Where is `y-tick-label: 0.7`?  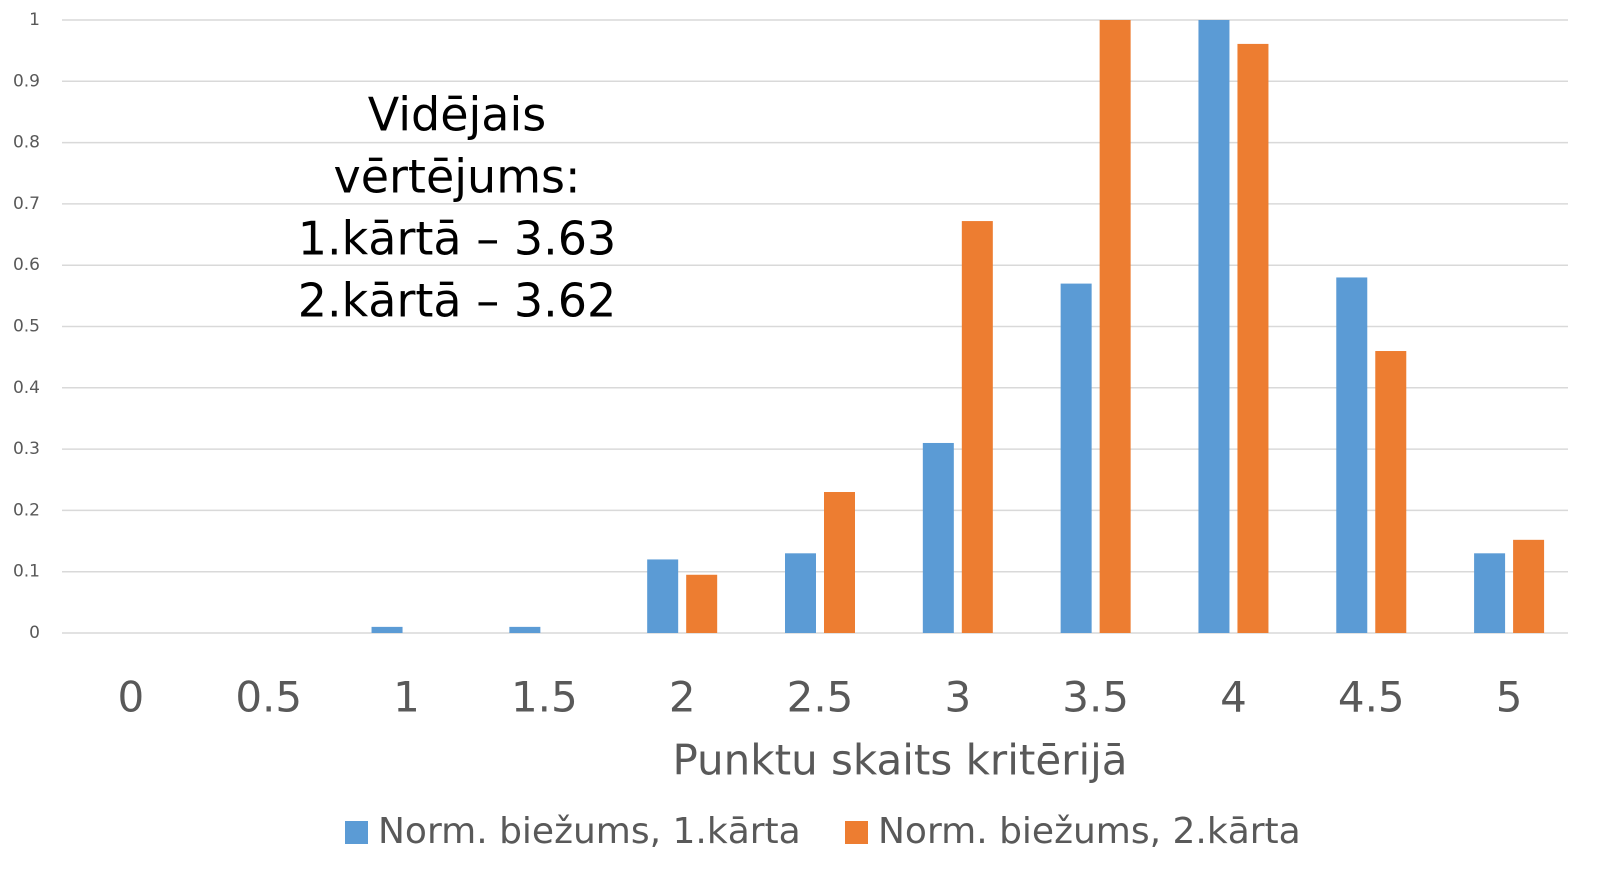
y-tick-label: 0.7 is located at coordinates (26, 204).